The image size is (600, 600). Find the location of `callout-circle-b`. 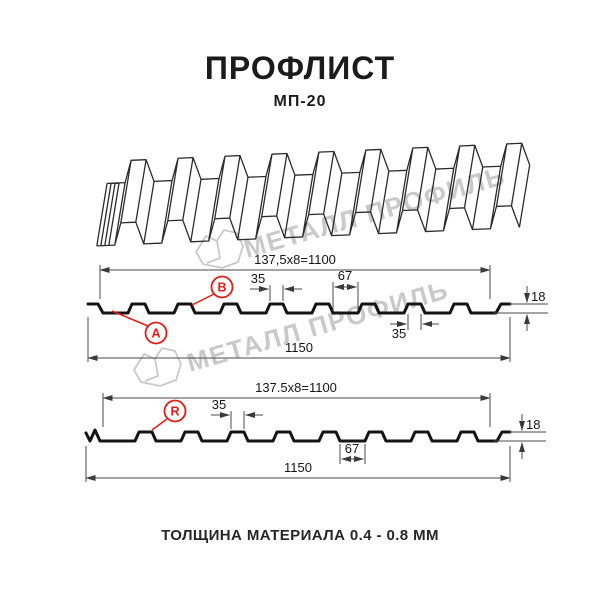

callout-circle-b is located at coordinates (222, 287).